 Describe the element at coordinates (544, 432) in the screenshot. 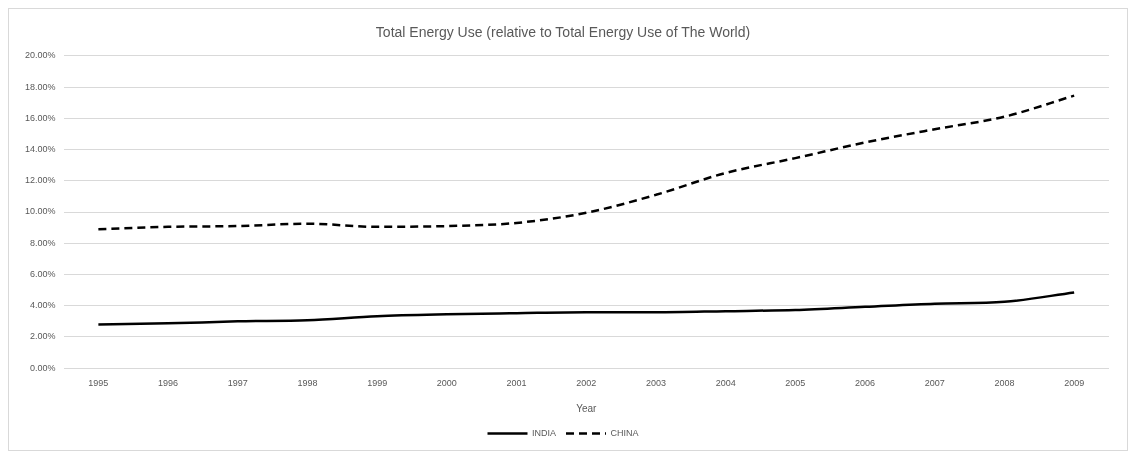

I see `legend-label: INDIA` at that location.